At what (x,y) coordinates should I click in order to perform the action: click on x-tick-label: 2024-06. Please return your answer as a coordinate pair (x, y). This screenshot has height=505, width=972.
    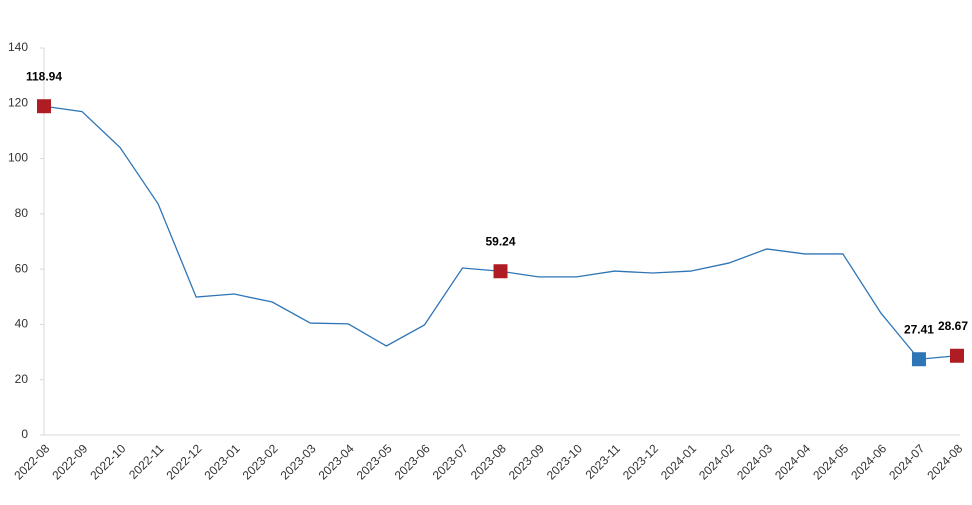
    Looking at the image, I should click on (868, 461).